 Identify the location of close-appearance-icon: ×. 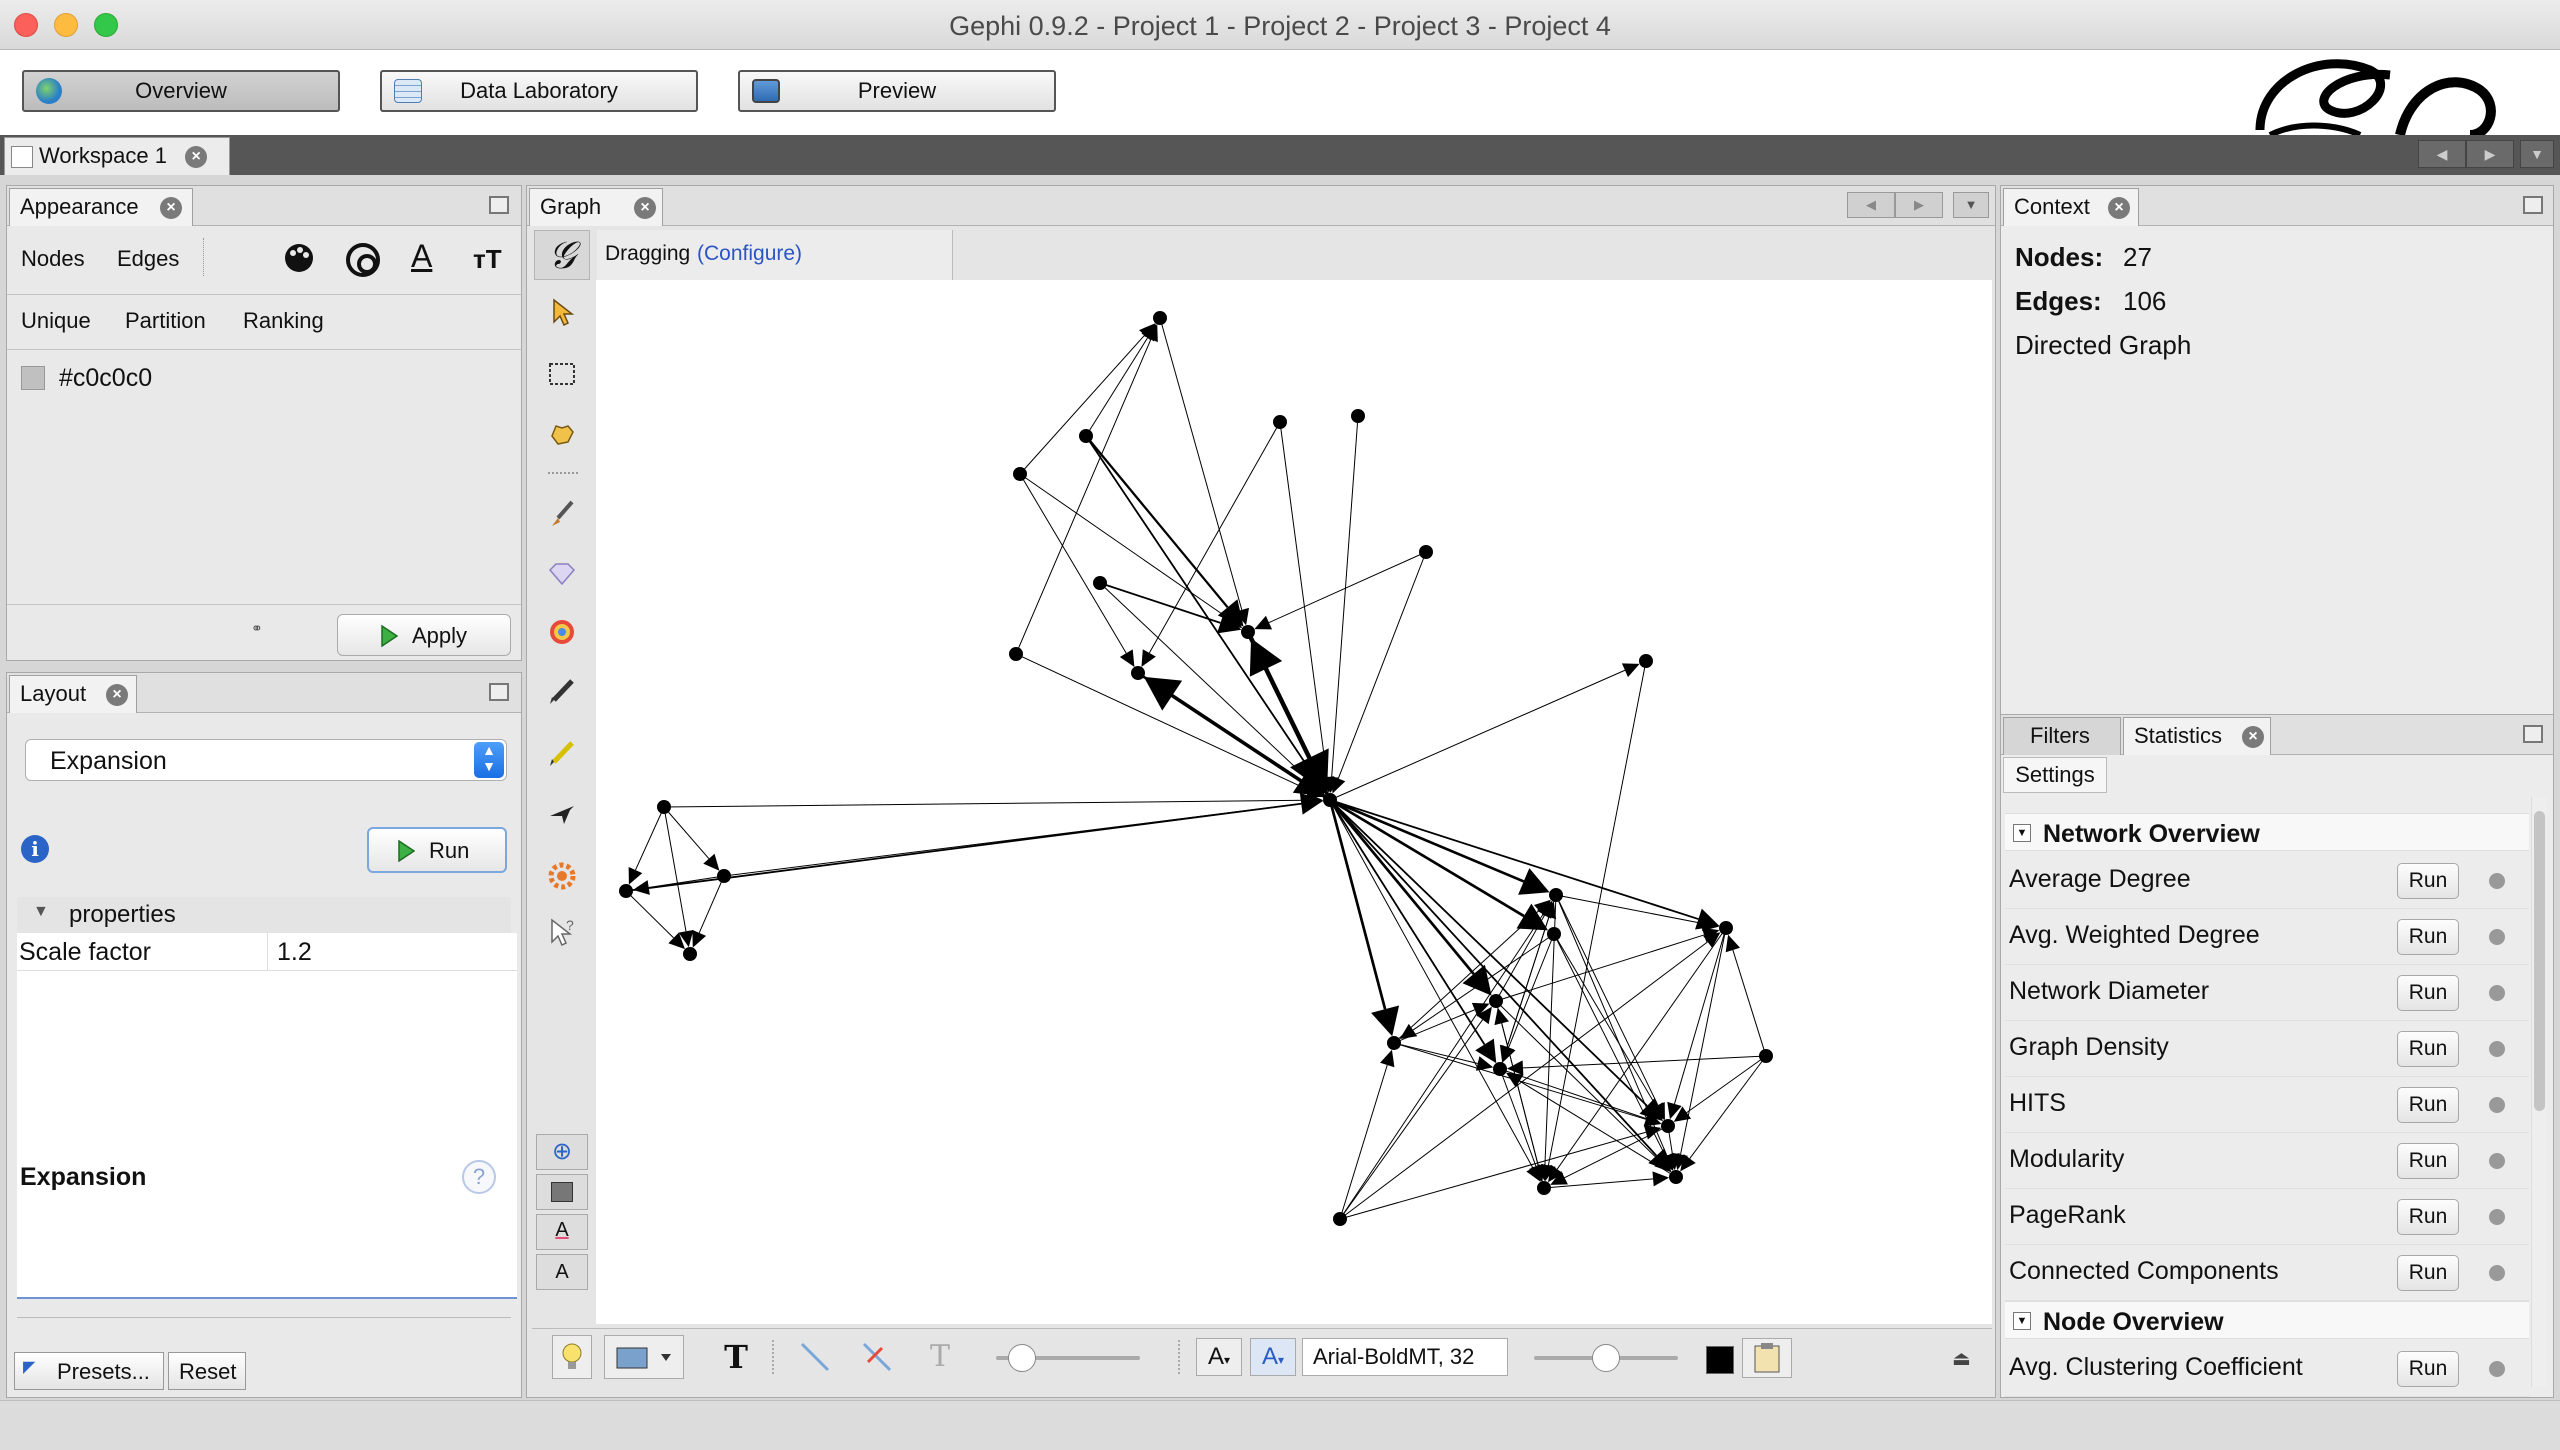
(171, 208).